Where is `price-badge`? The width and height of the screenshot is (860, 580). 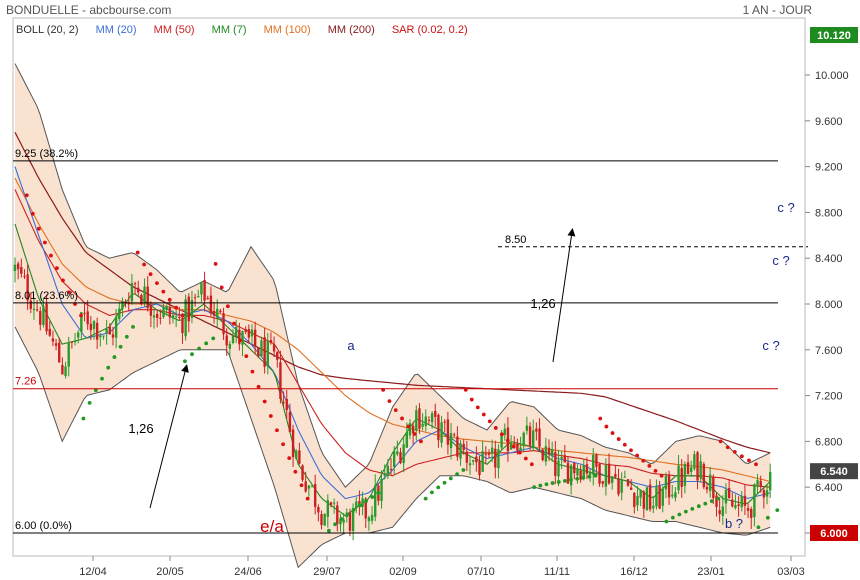
price-badge is located at coordinates (834, 35).